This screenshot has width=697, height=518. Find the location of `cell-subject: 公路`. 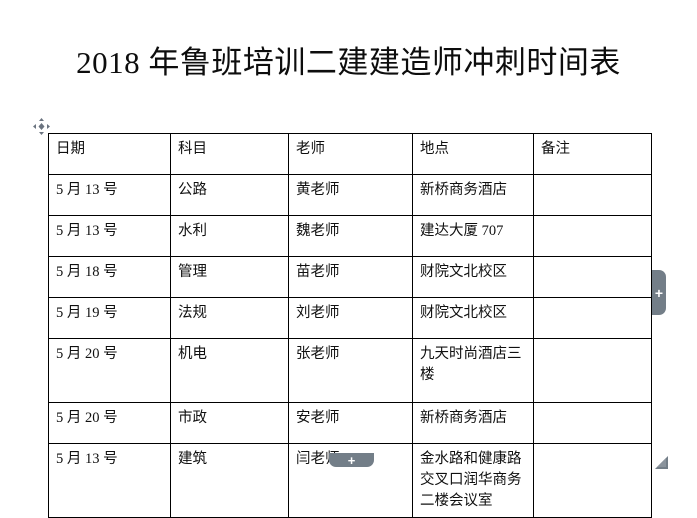

cell-subject: 公路 is located at coordinates (229, 195).